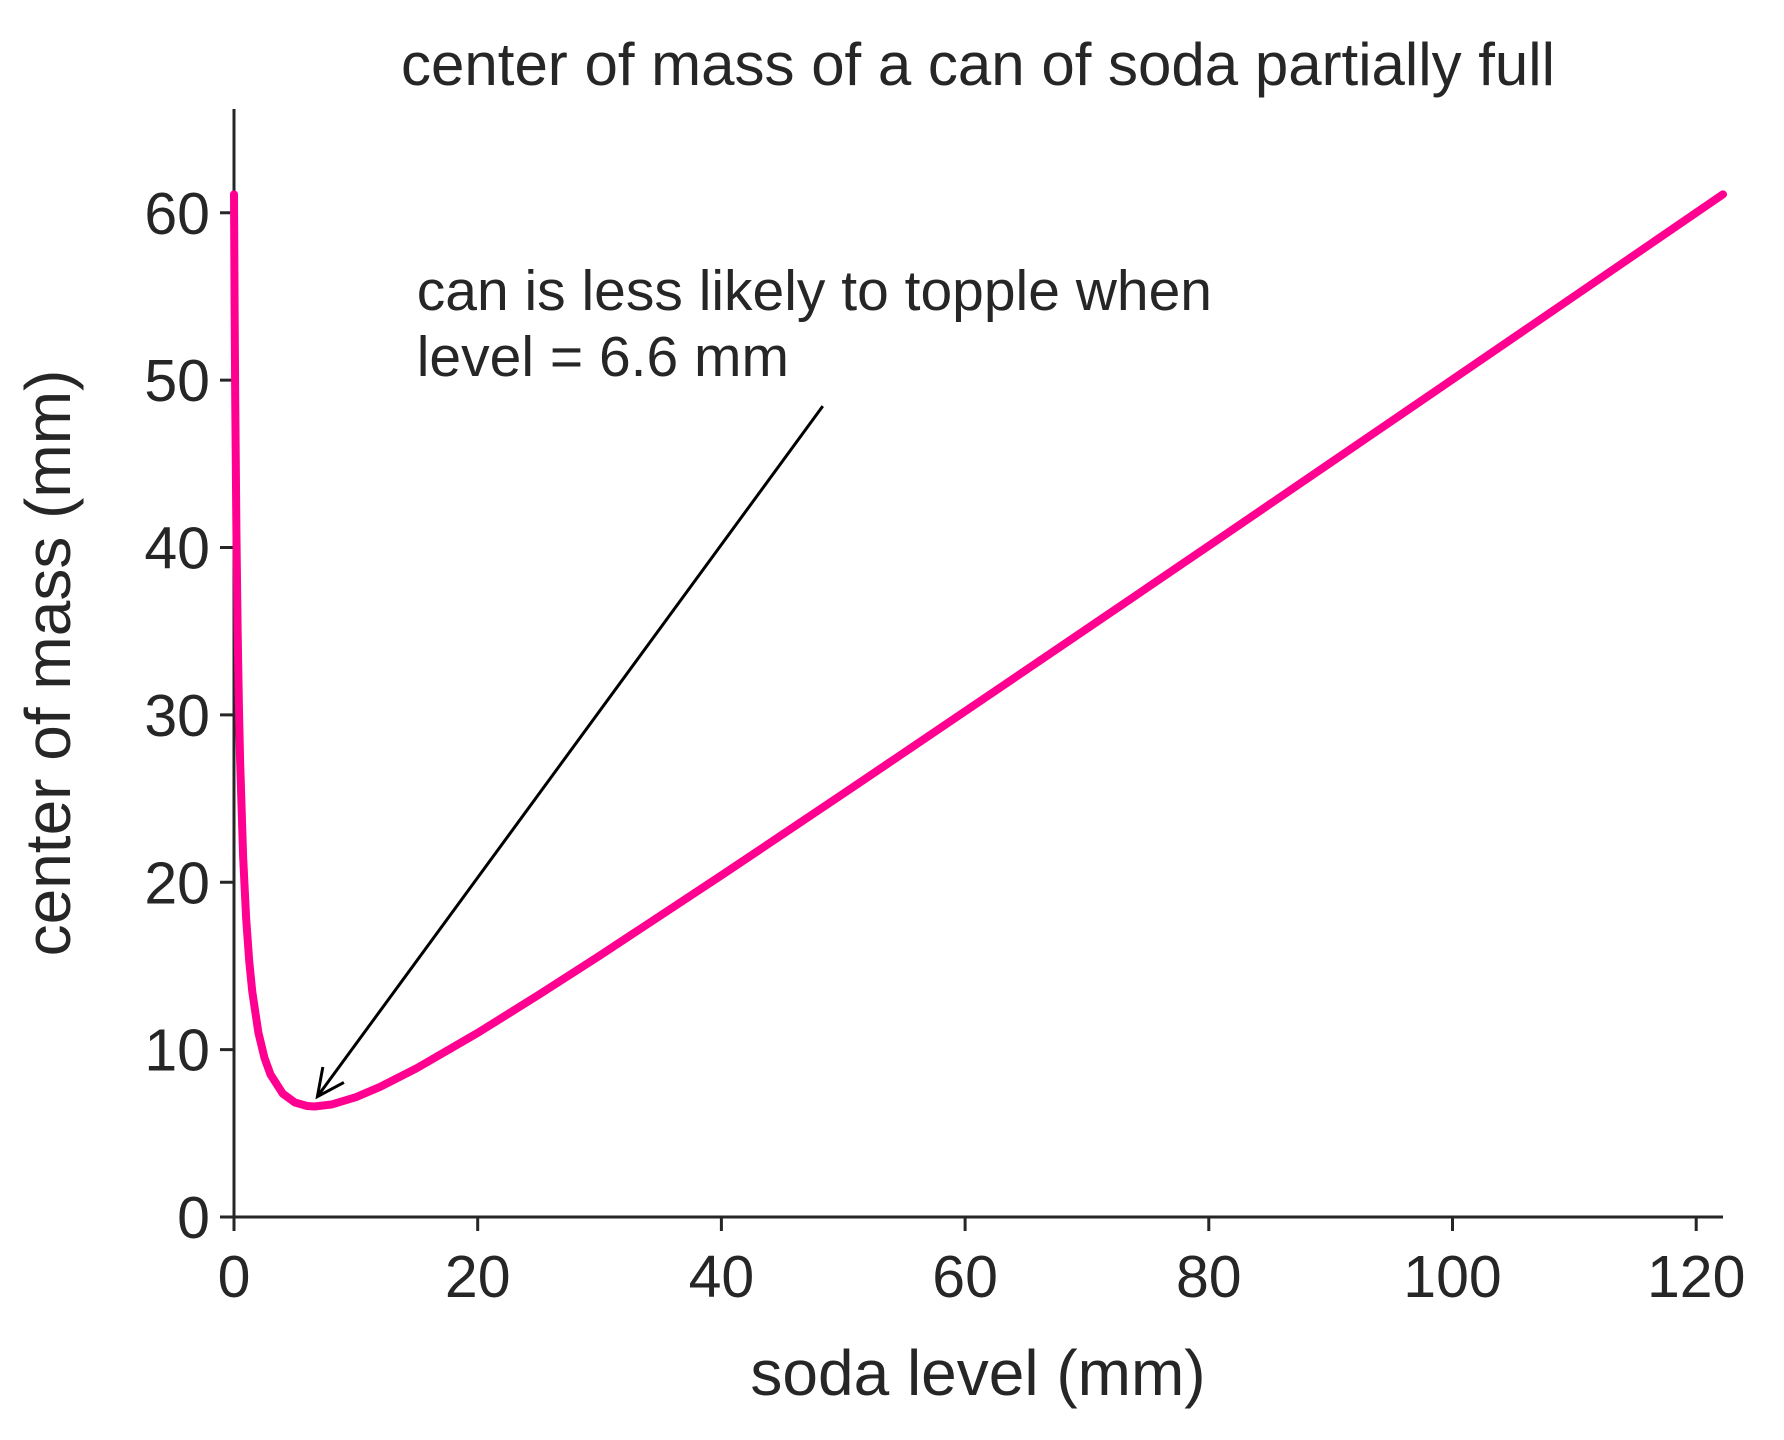 This screenshot has height=1440, width=1784. What do you see at coordinates (177, 214) in the screenshot?
I see `y-tick-label: 60` at bounding box center [177, 214].